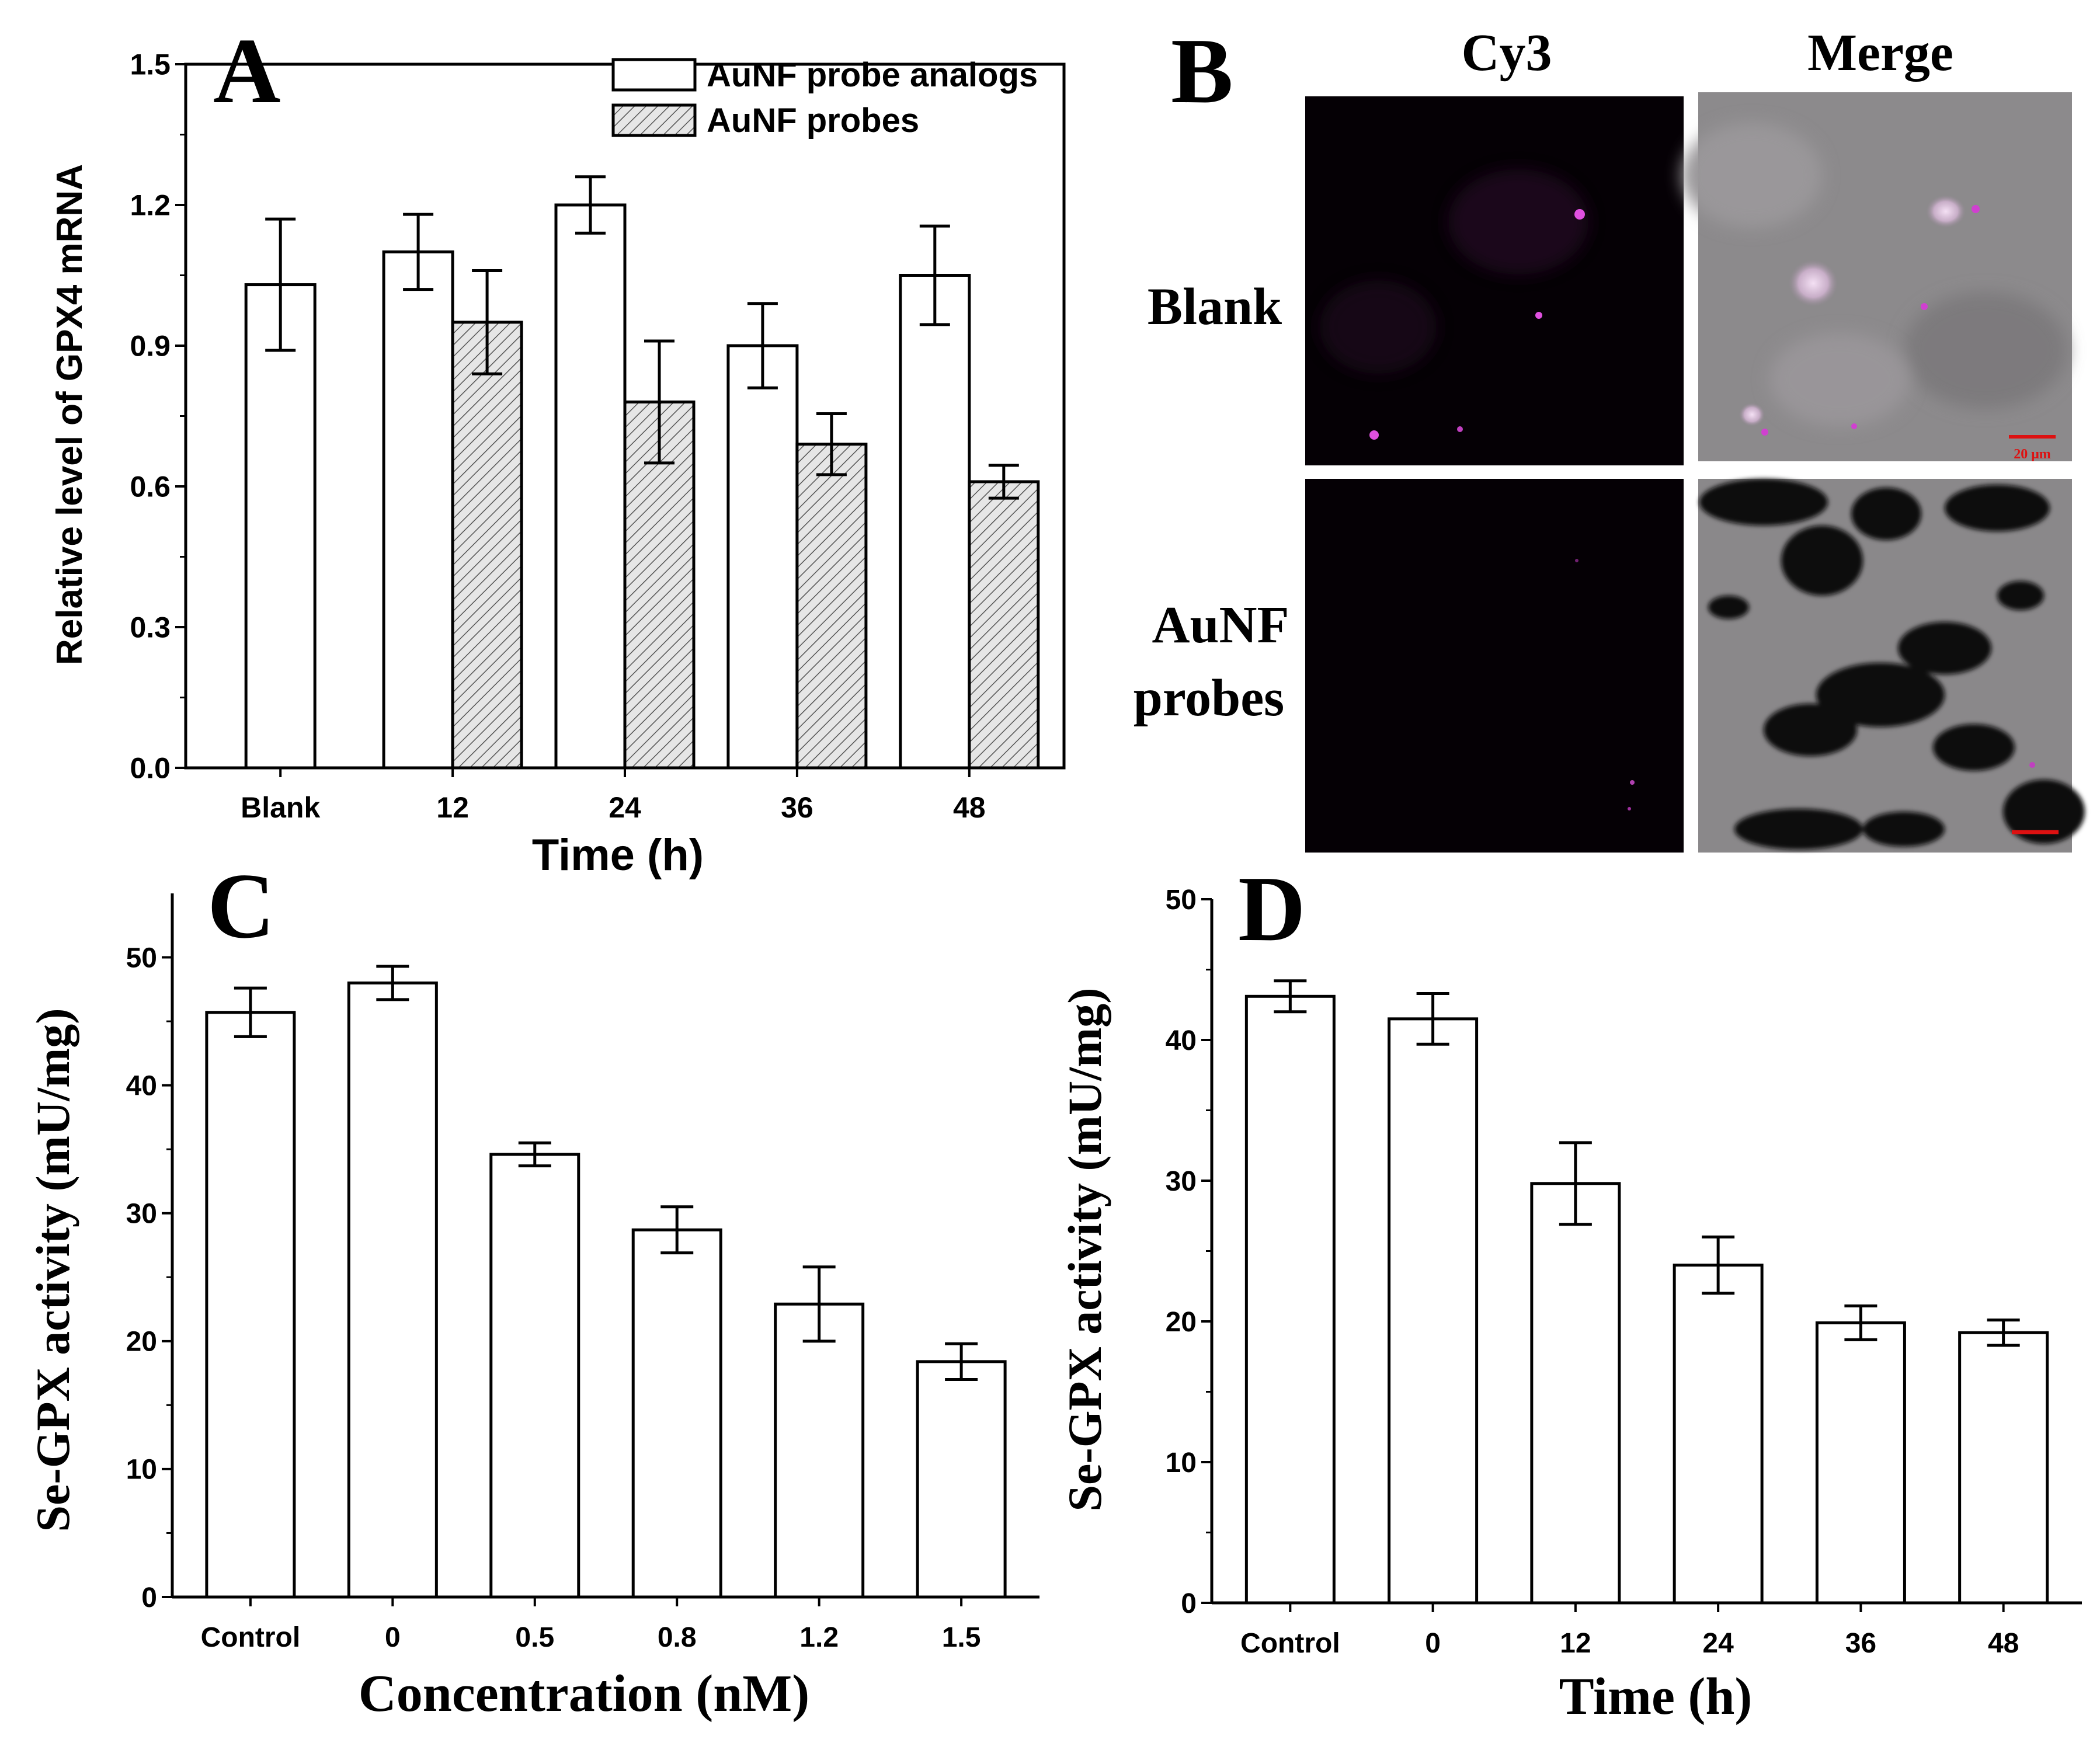  What do you see at coordinates (1494, 280) in the screenshot?
I see `image-blank-cy3` at bounding box center [1494, 280].